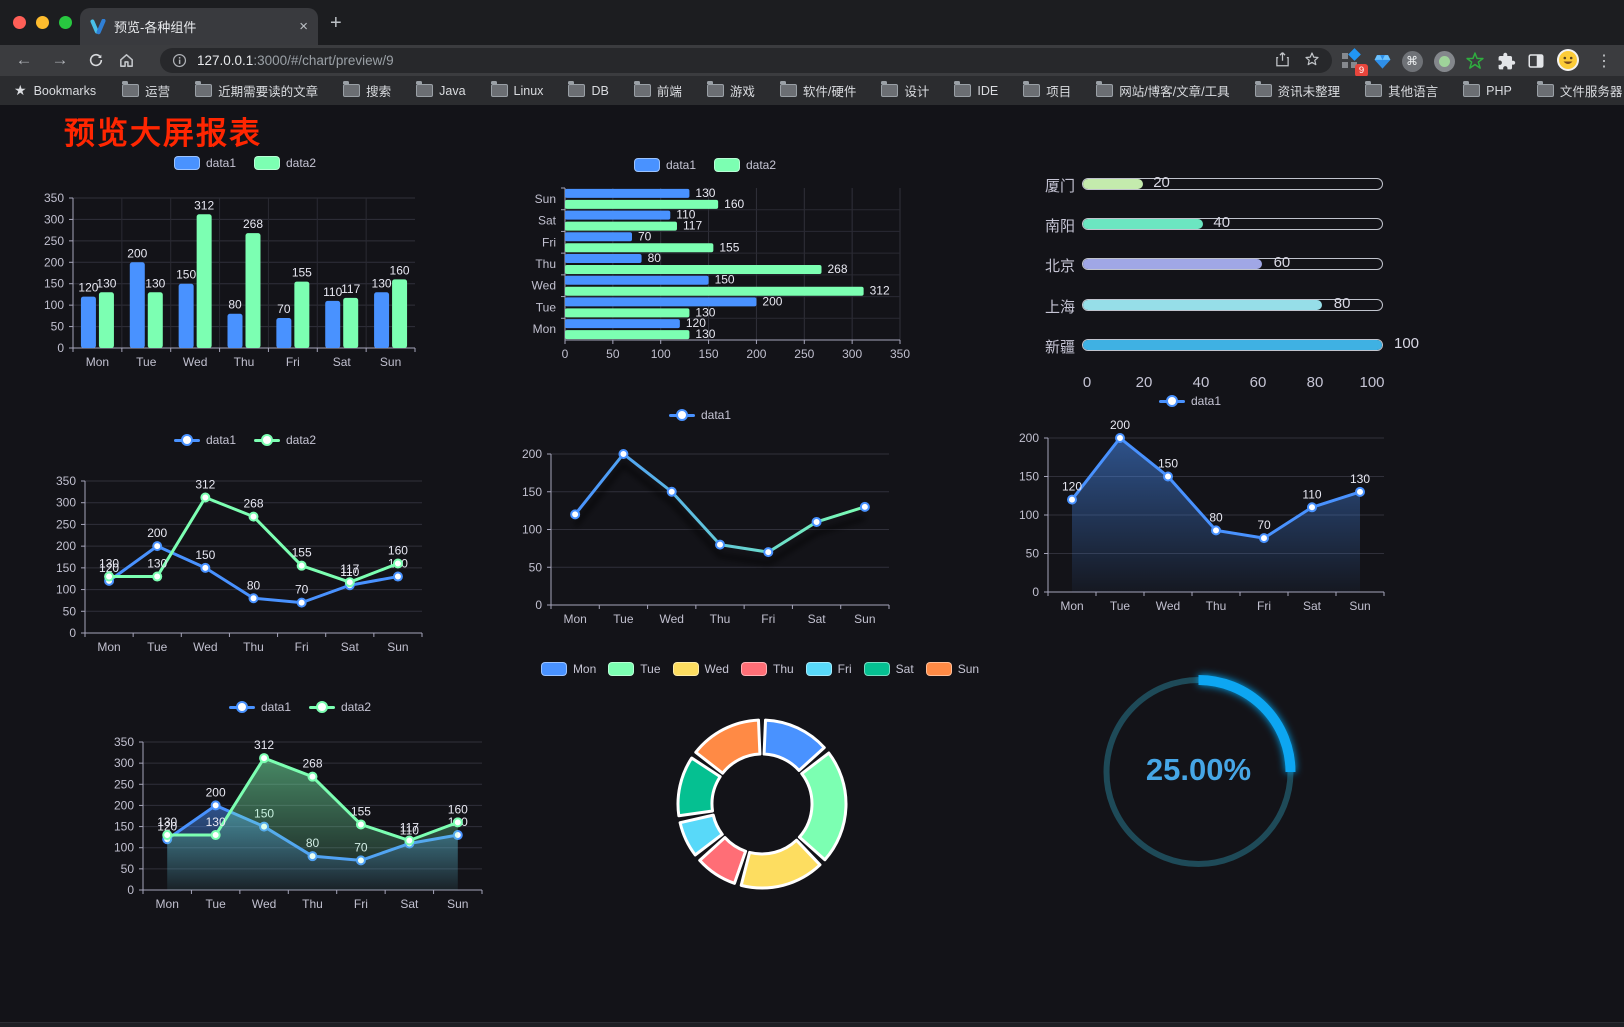 The image size is (1624, 1027). What do you see at coordinates (19, 22) in the screenshot?
I see `close-window-button` at bounding box center [19, 22].